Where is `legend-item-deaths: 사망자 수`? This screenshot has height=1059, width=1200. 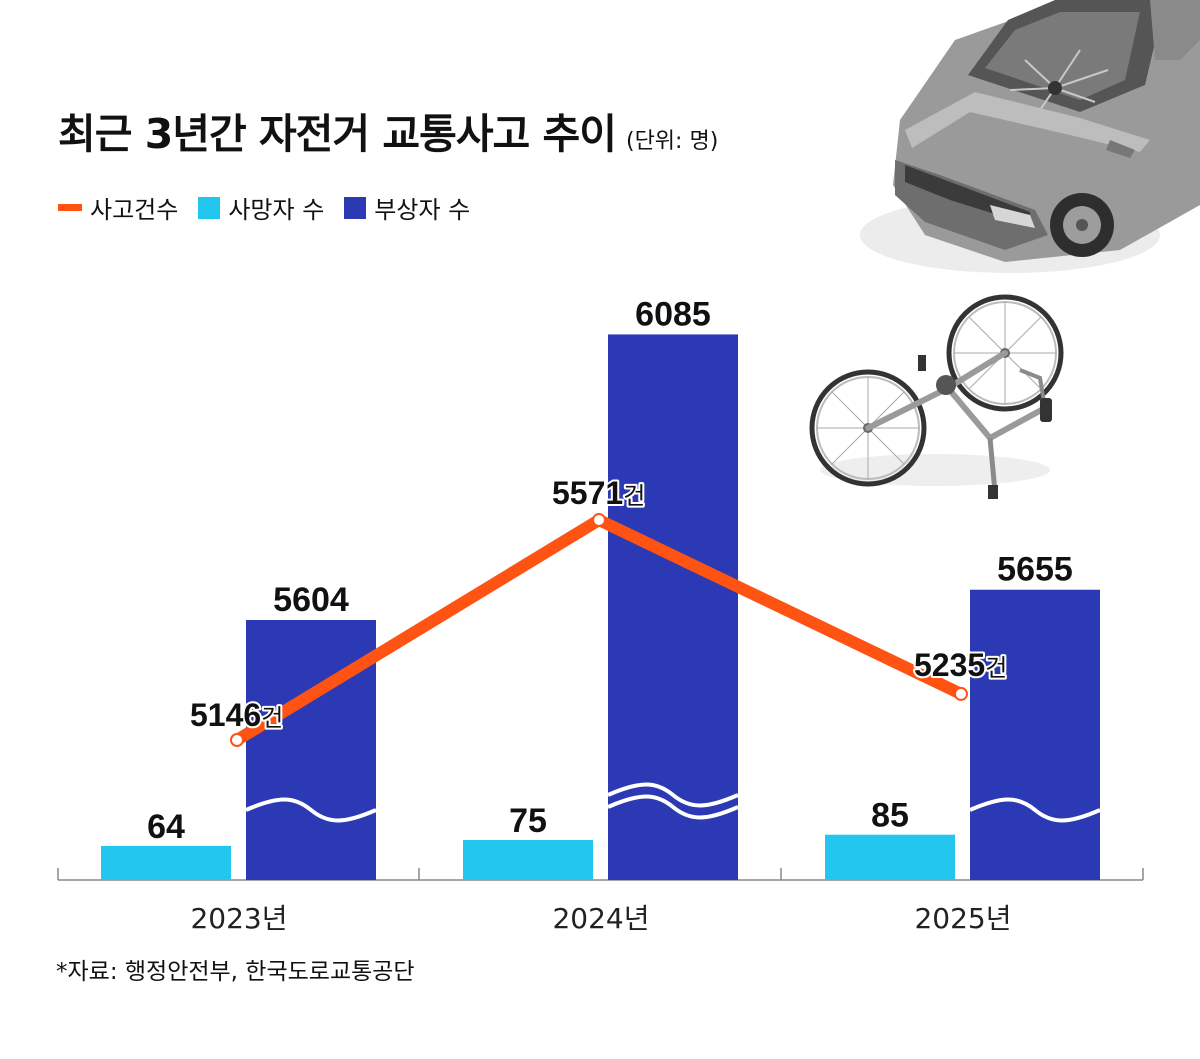 legend-item-deaths: 사망자 수 is located at coordinates (261, 207).